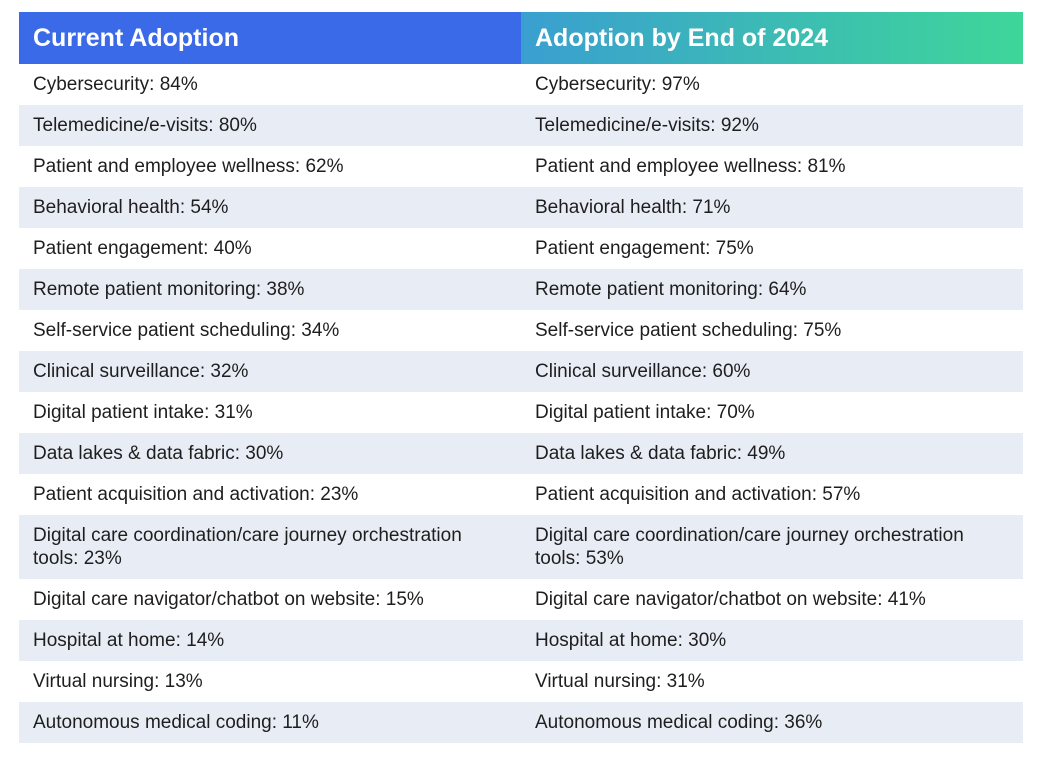  What do you see at coordinates (772, 125) in the screenshot?
I see `table-cell: Telemedicine/e-visits: 92%` at bounding box center [772, 125].